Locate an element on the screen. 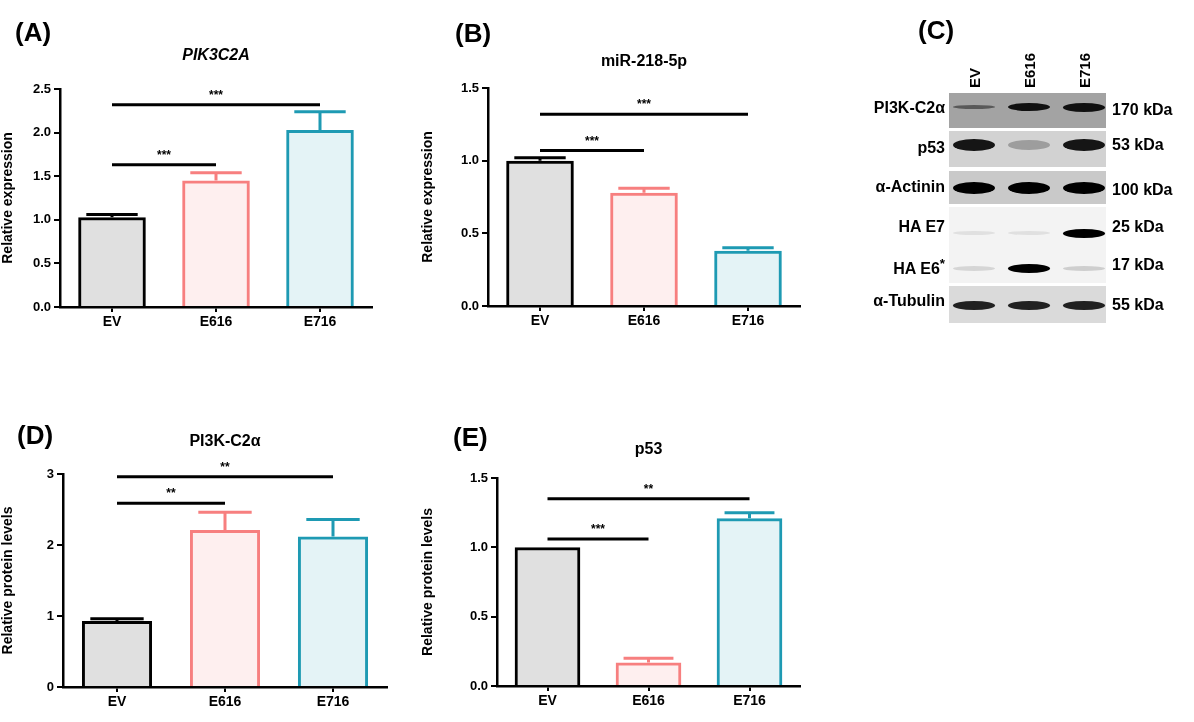 Image resolution: width=1194 pixels, height=722 pixels. category-label: E716 is located at coordinates (1085, 70).